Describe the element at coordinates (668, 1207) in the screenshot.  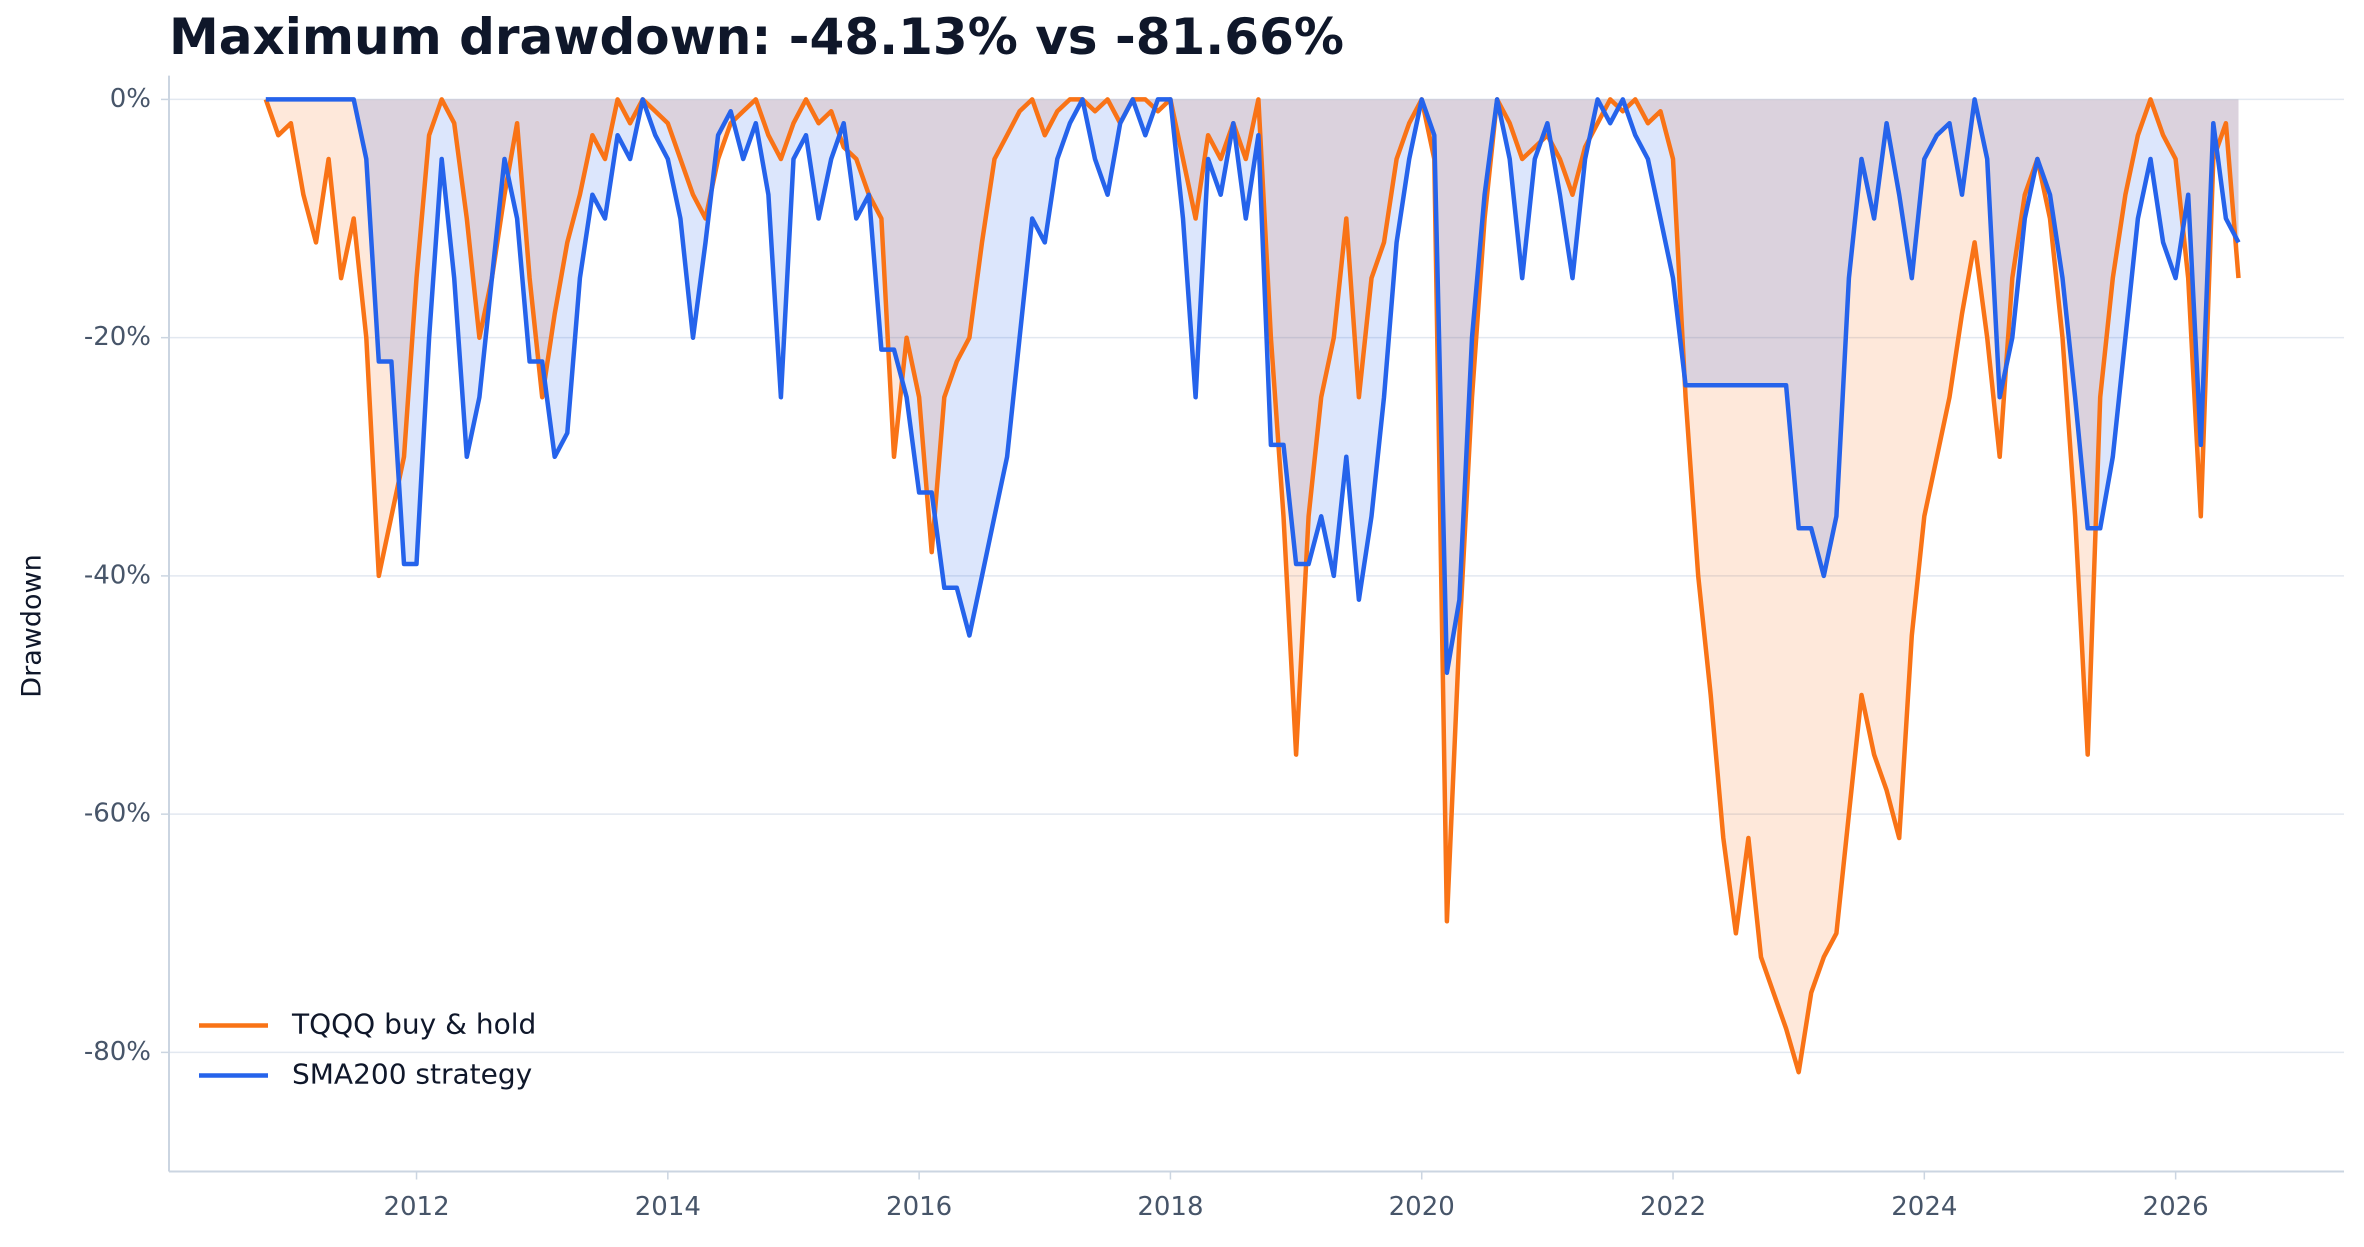
I see `x-tick-label: 2014` at that location.